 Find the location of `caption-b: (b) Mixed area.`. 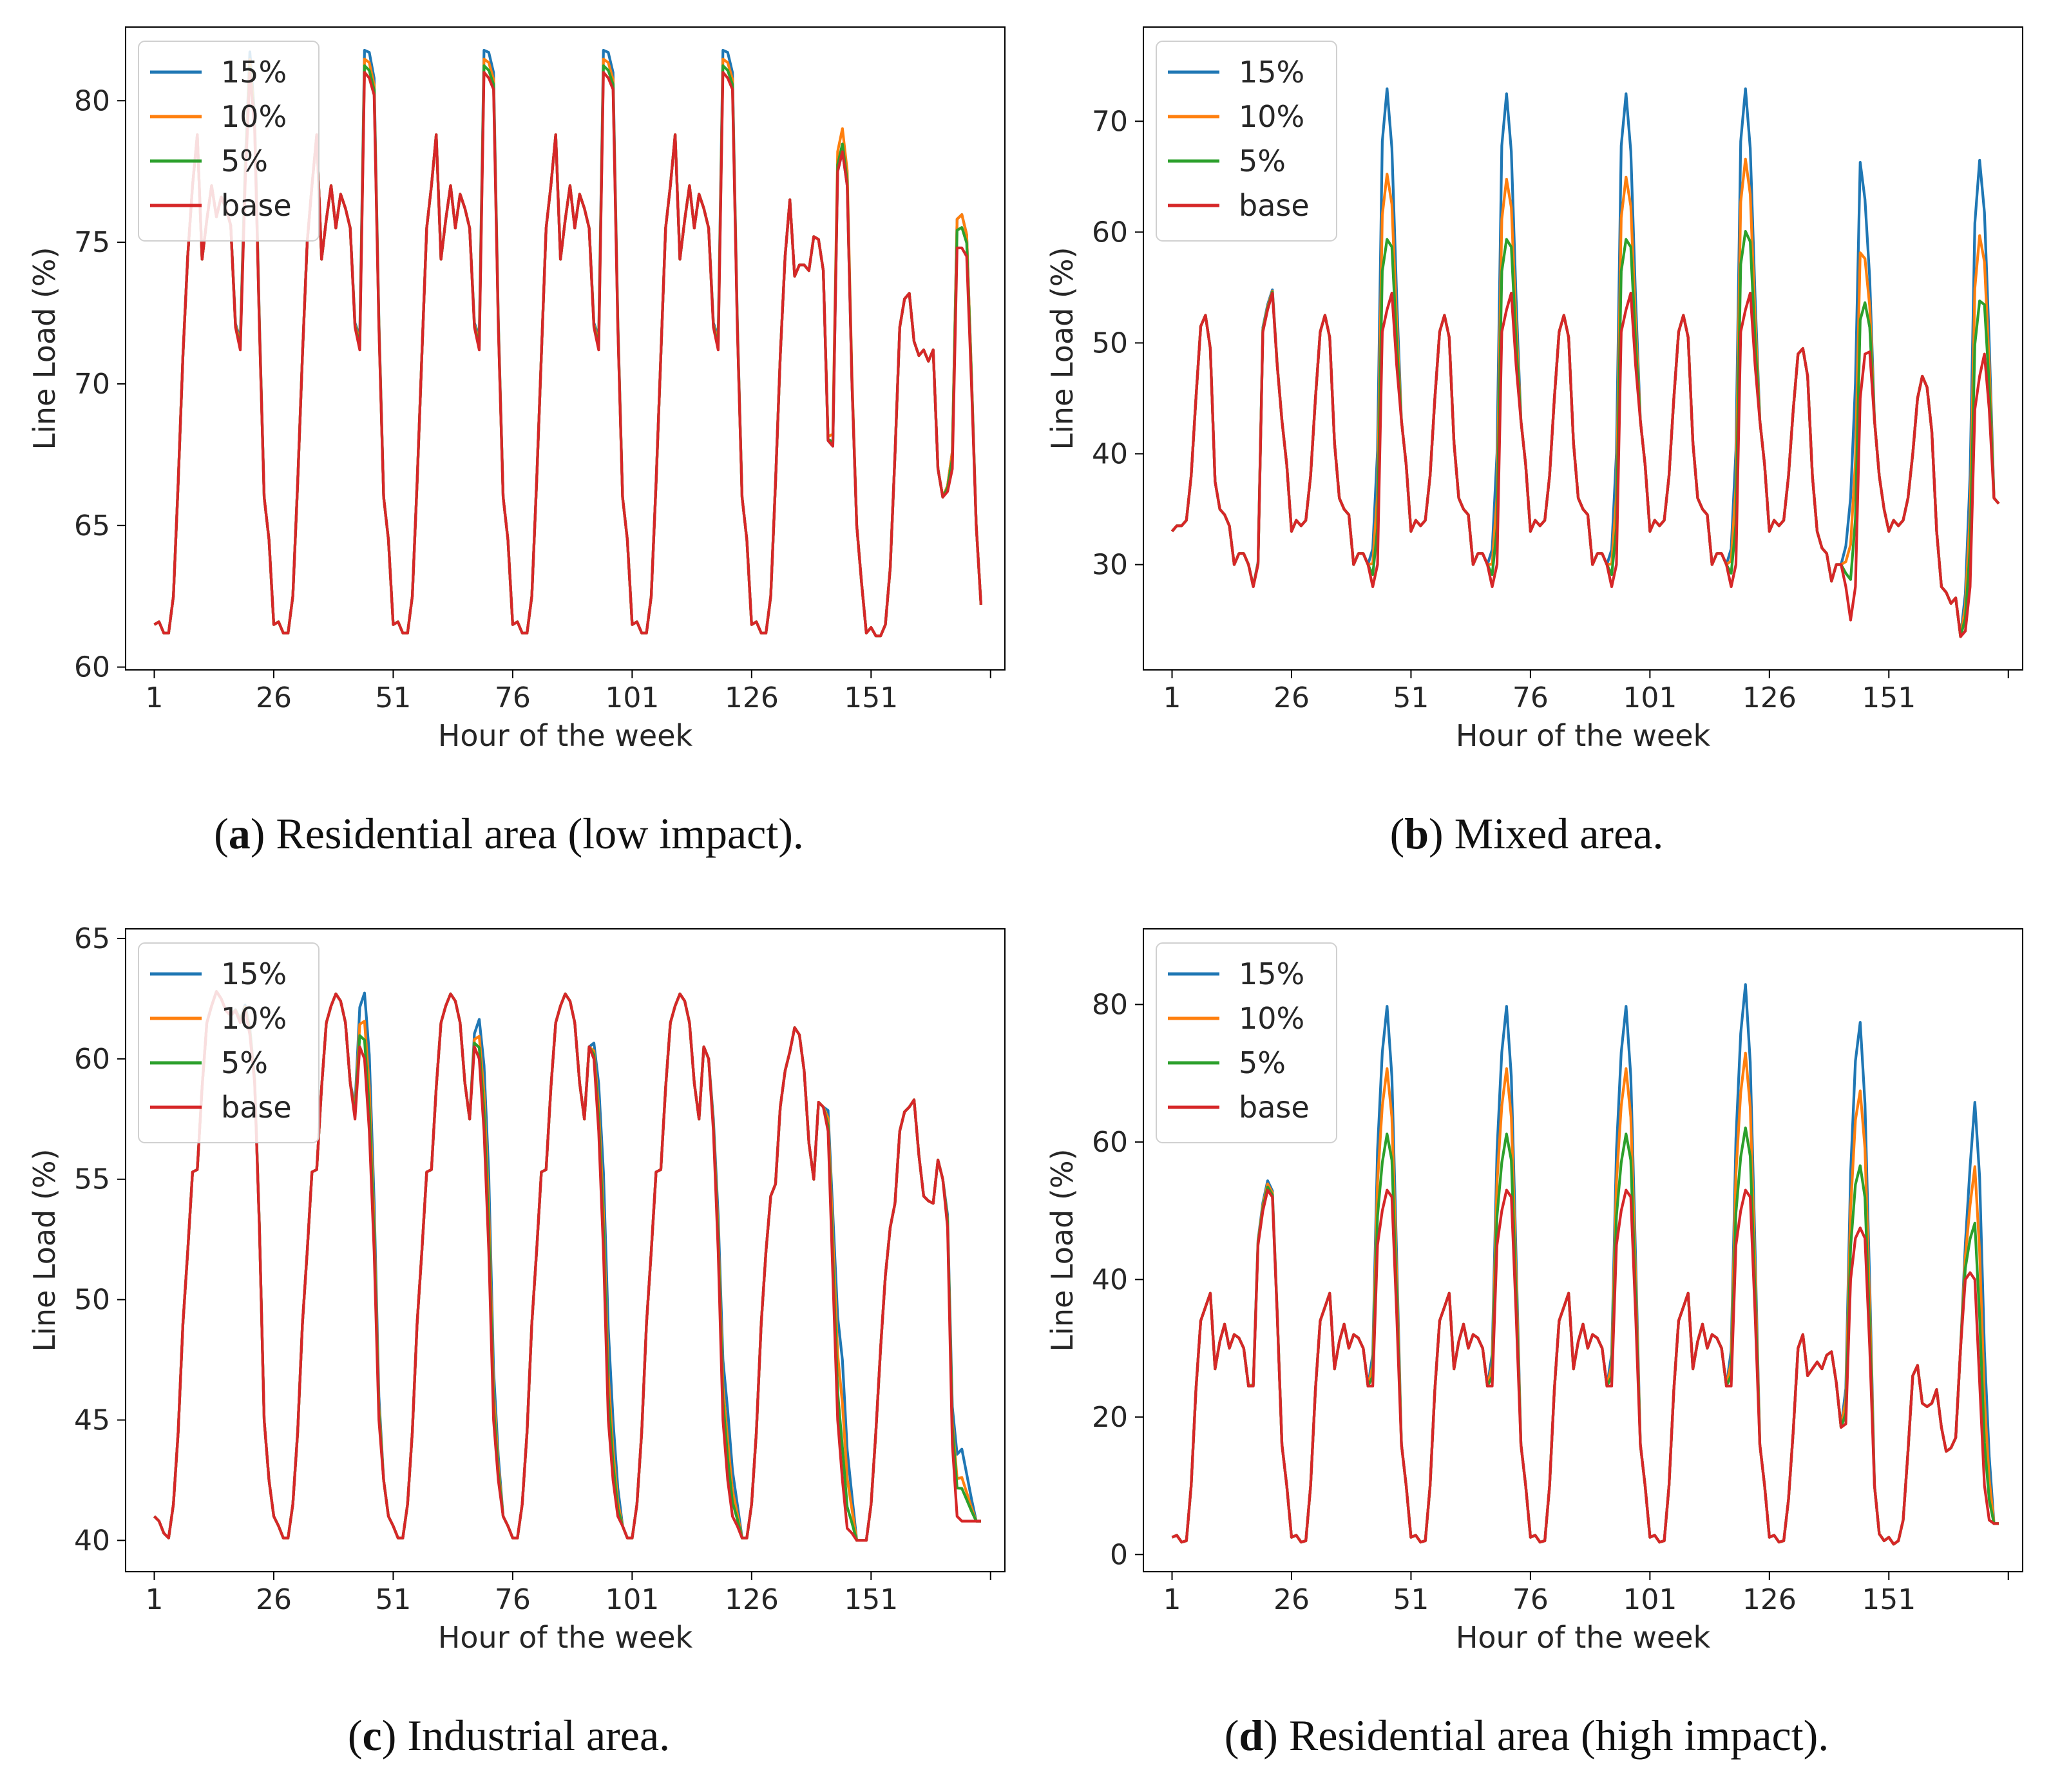

caption-b: (b) Mixed area. is located at coordinates (1526, 834).